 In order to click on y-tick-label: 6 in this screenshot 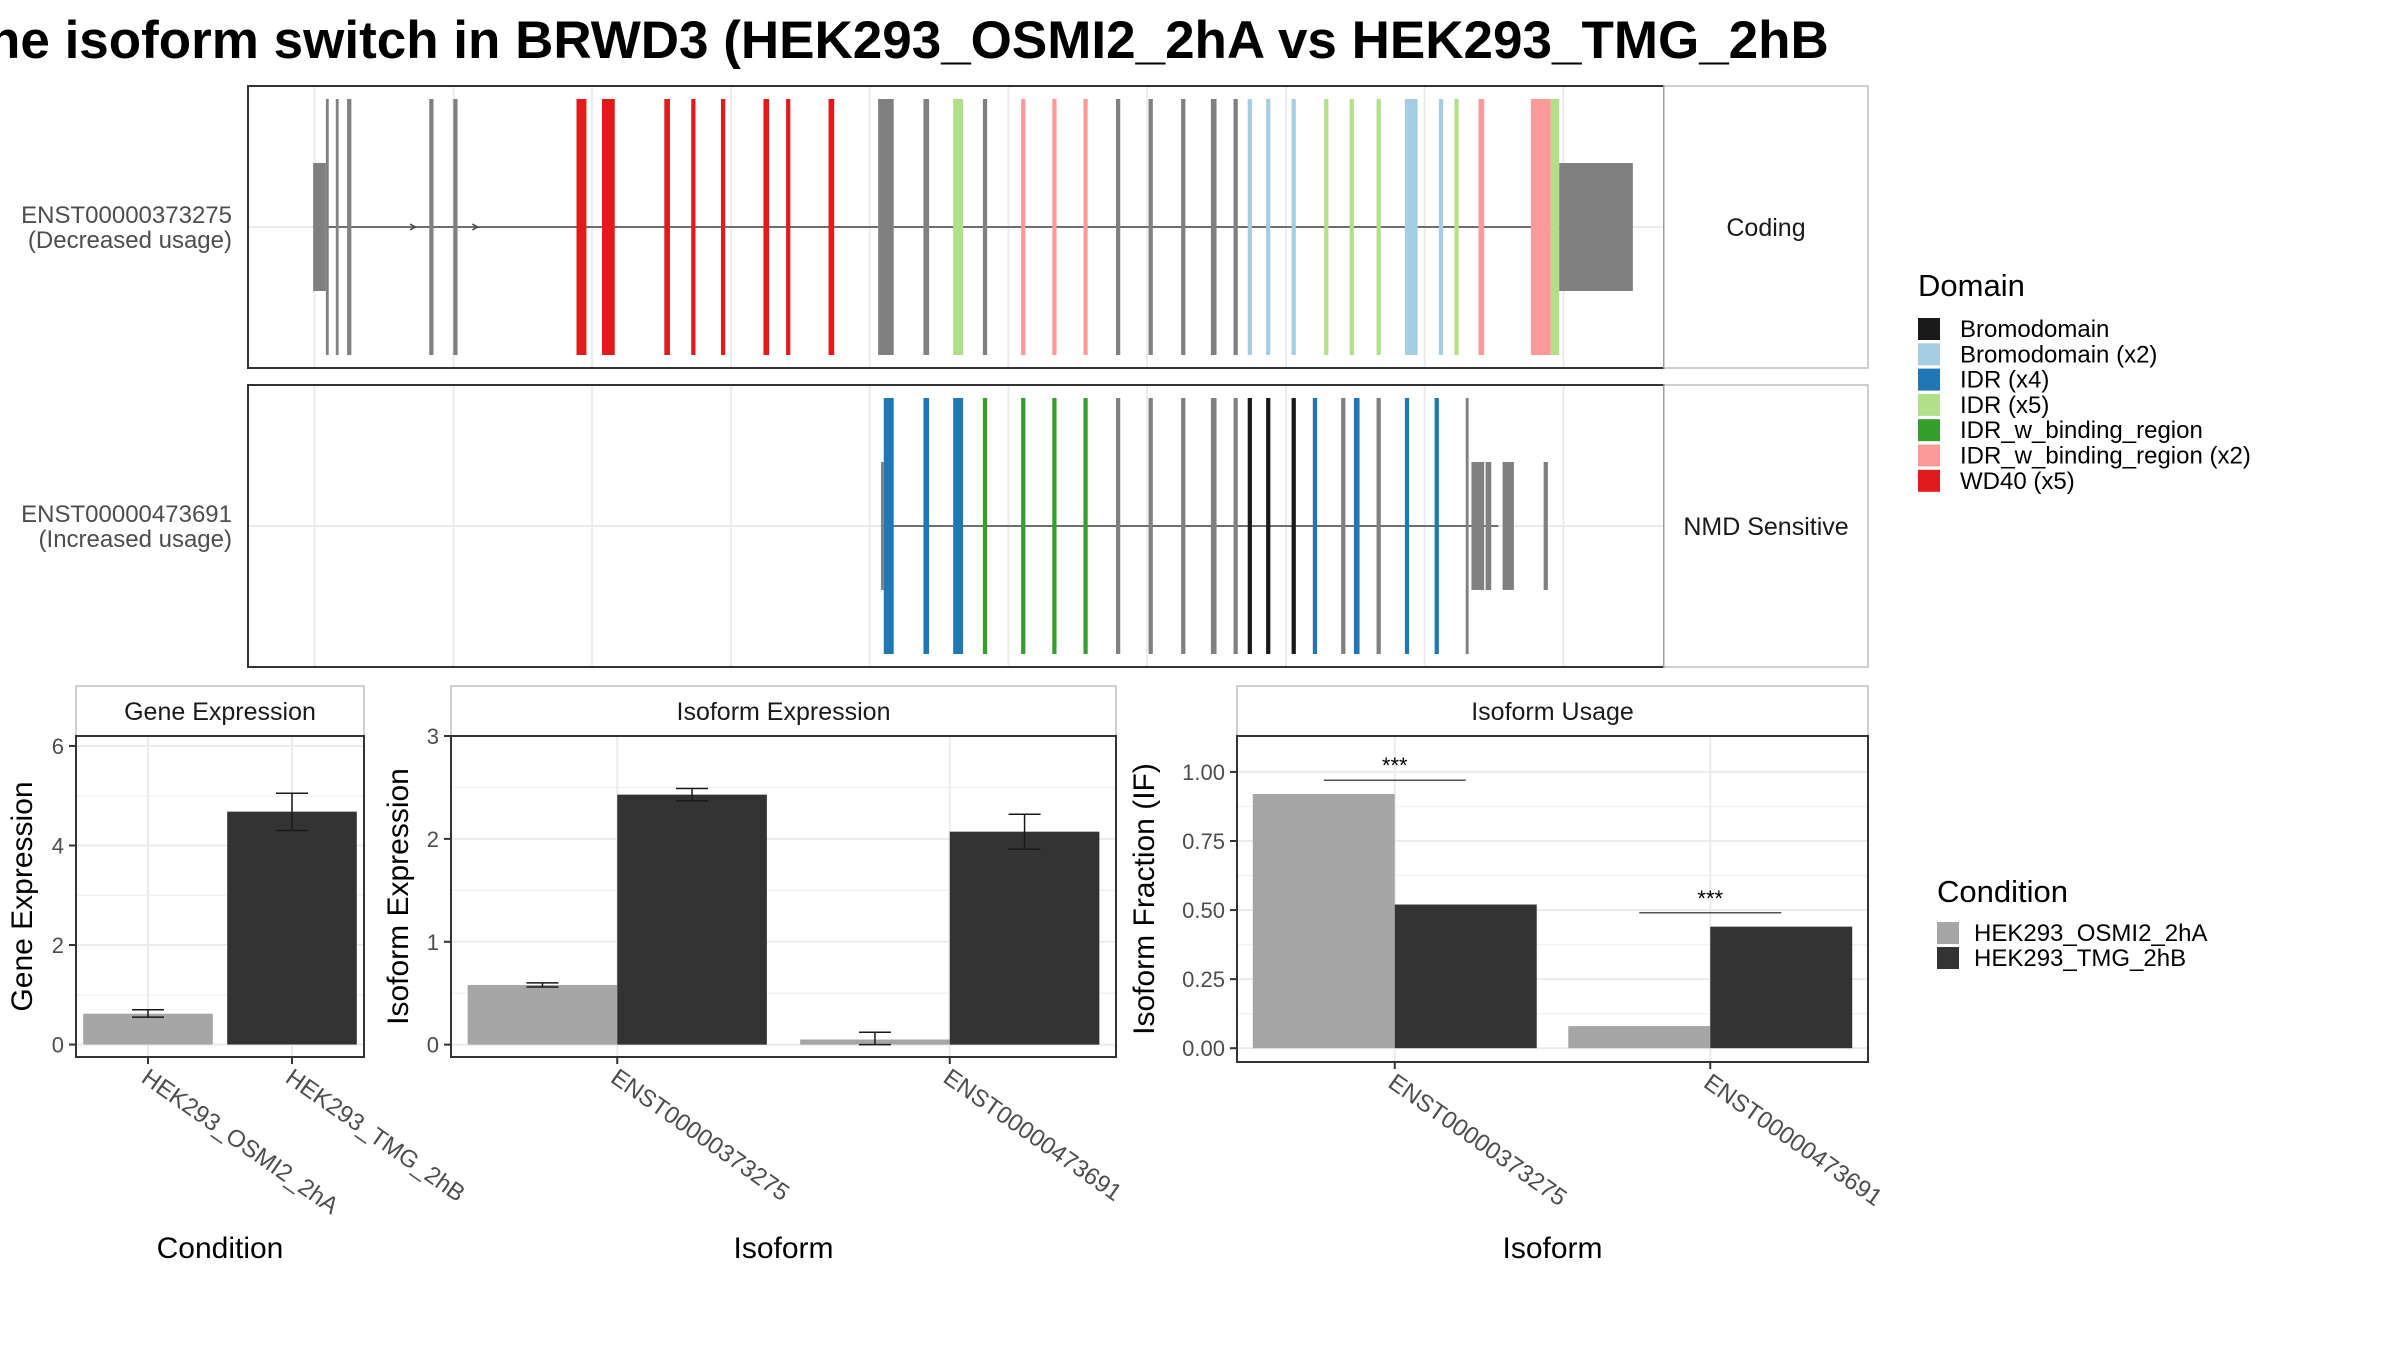, I will do `click(58, 746)`.